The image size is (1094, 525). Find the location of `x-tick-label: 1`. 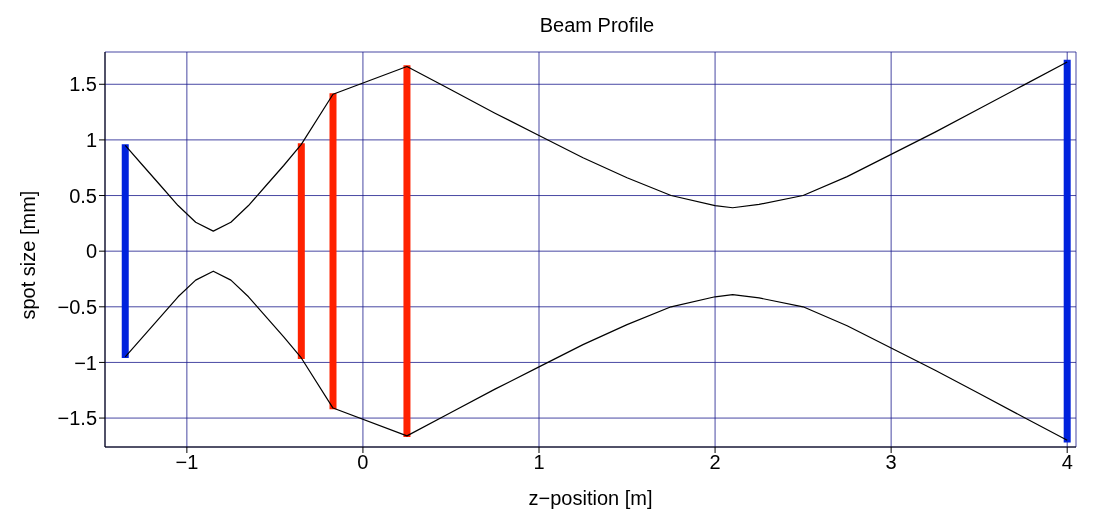

x-tick-label: 1 is located at coordinates (539, 462).